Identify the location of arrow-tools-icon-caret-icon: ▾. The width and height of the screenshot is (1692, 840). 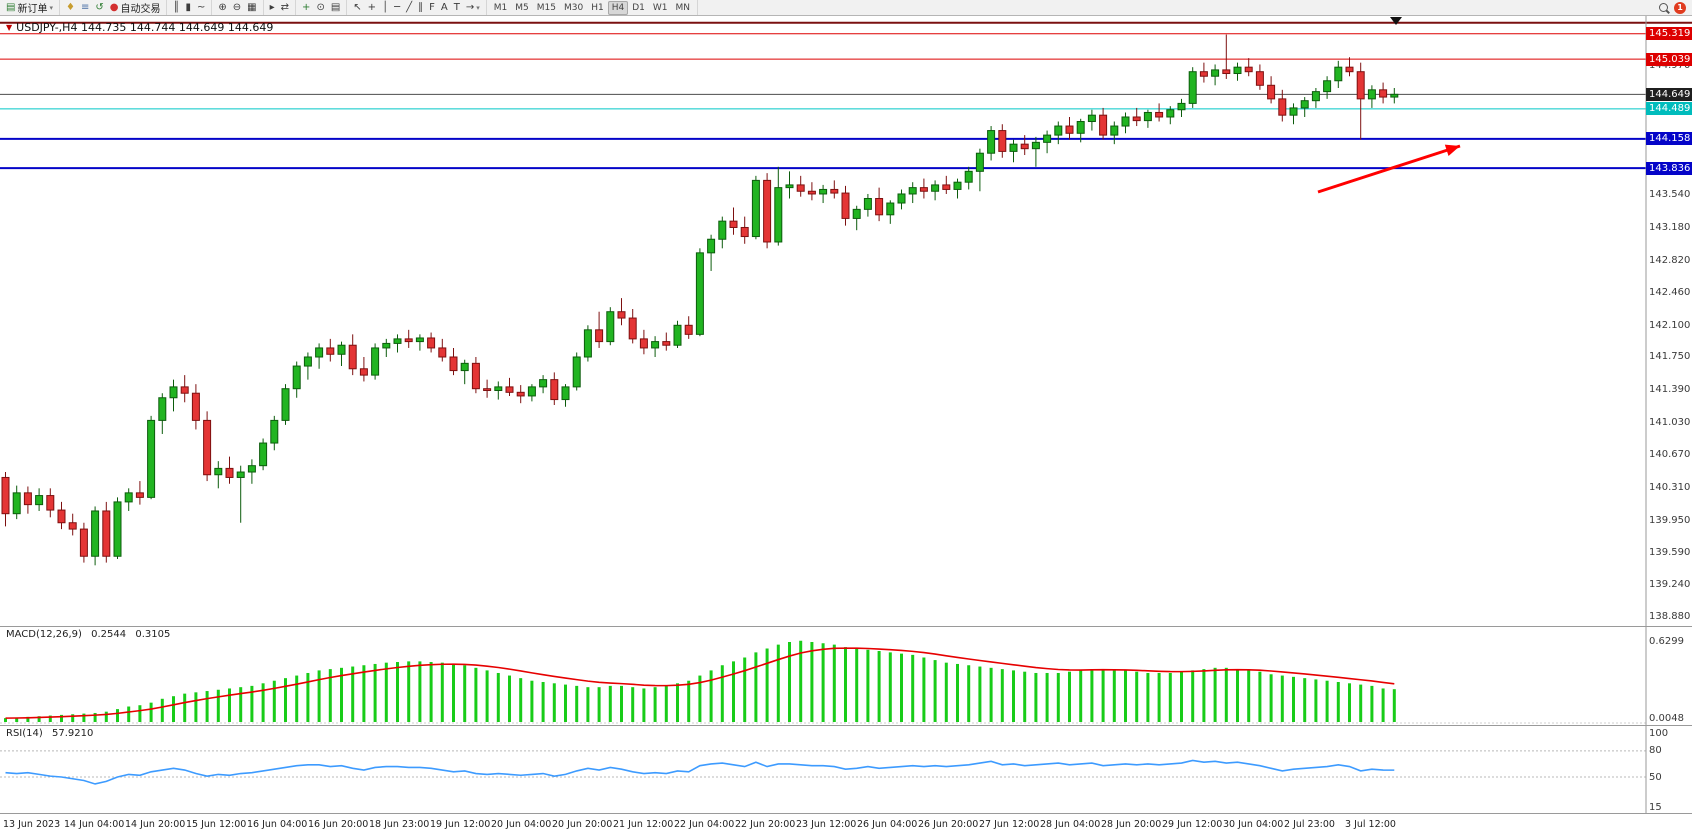
(478, 7).